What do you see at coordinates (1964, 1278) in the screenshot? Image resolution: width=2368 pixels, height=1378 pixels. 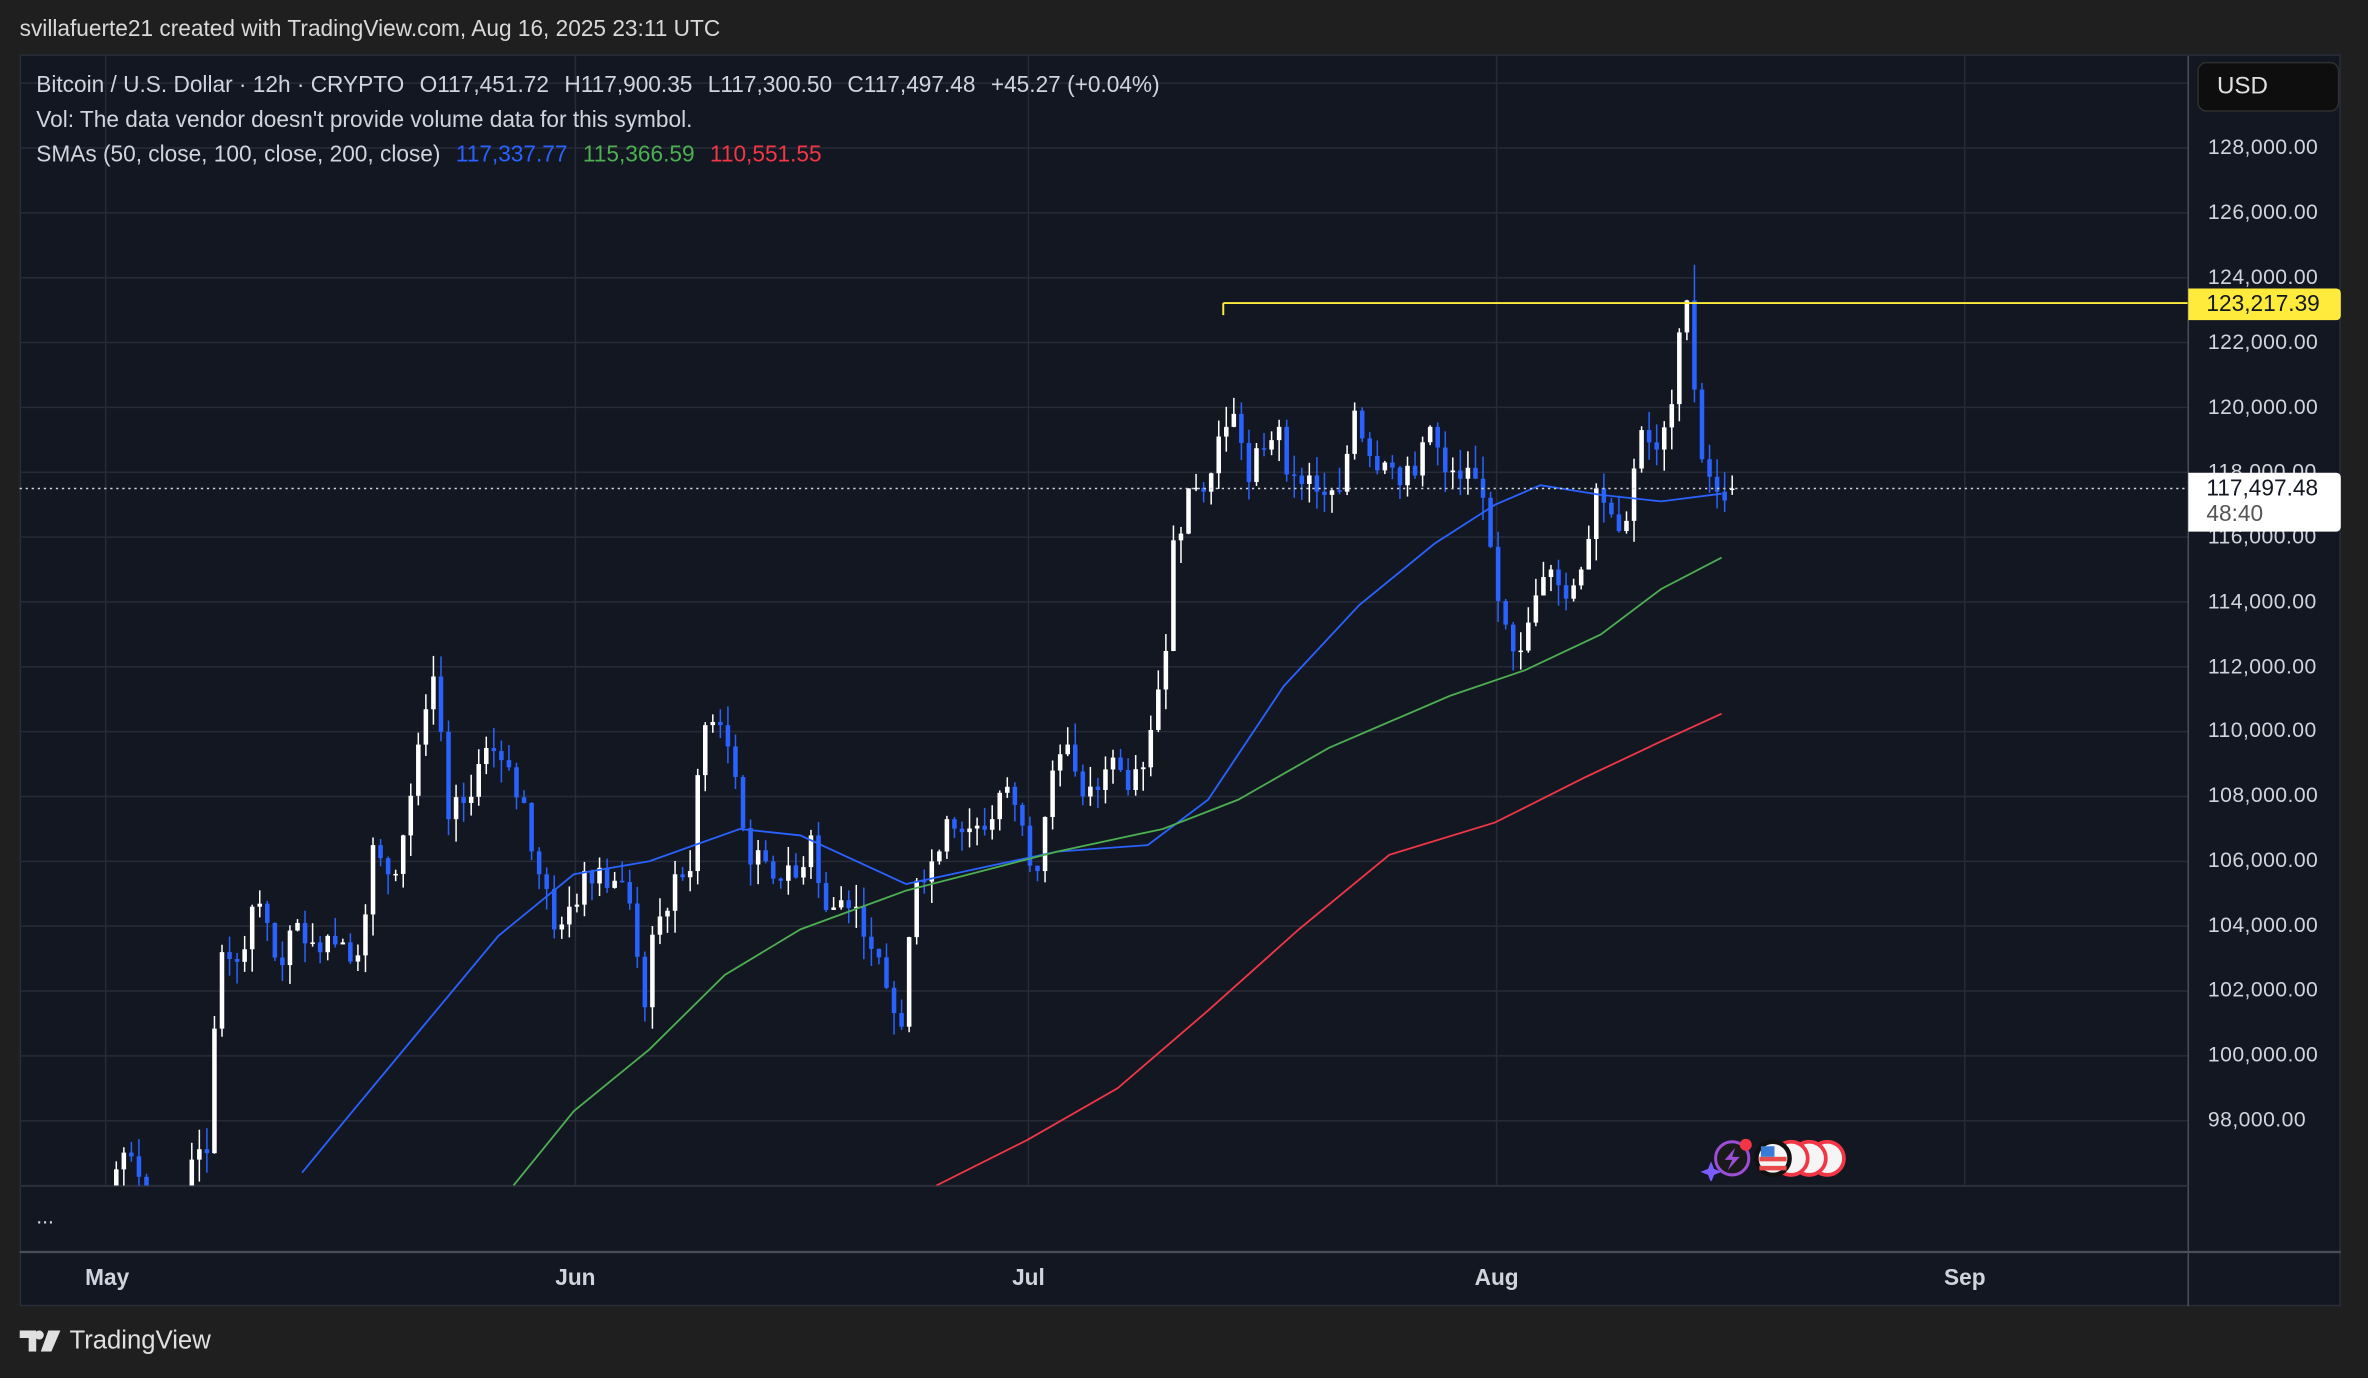 I see `time-label-sep: Sep` at bounding box center [1964, 1278].